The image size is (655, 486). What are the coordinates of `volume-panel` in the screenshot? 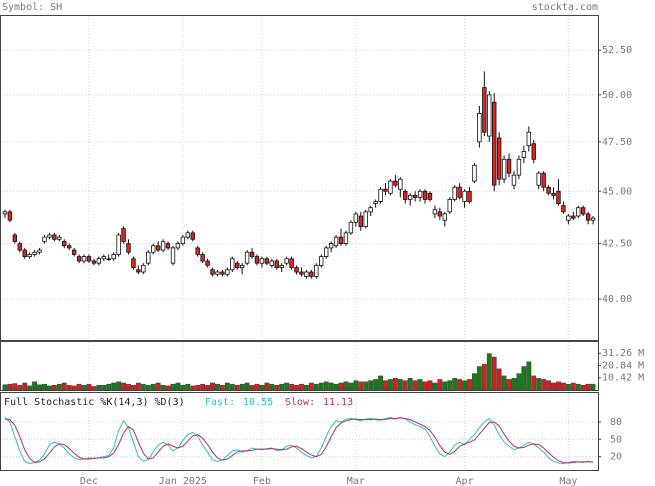 It's located at (299, 366).